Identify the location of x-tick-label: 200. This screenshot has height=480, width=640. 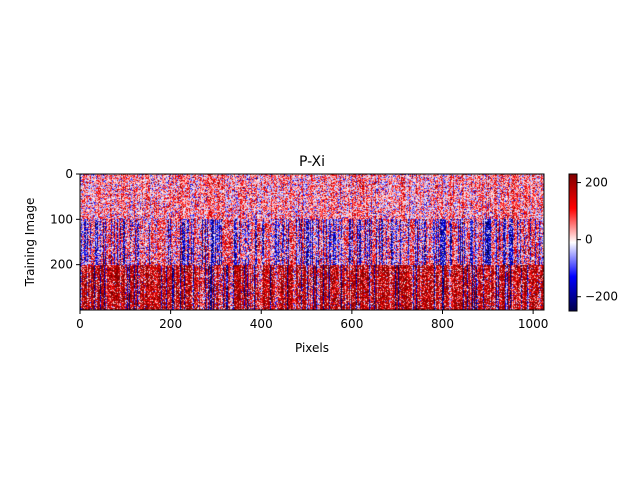
(170, 324).